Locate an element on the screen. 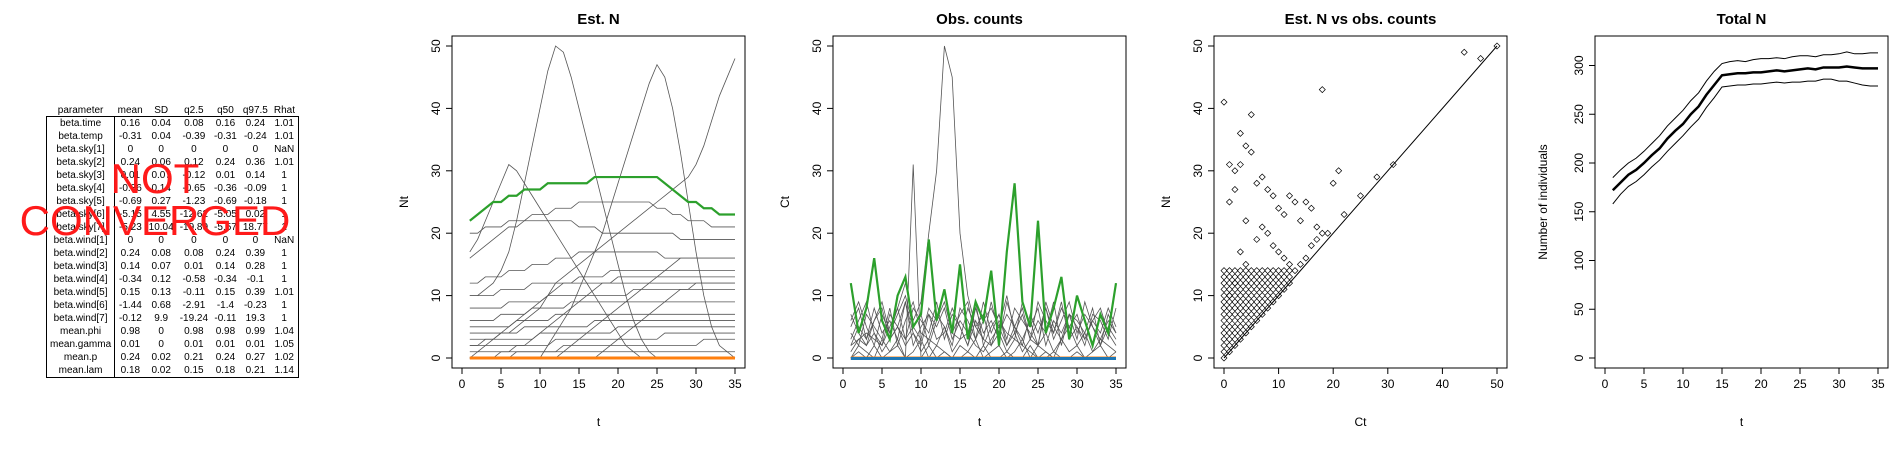 The image size is (1900, 450). y-tick-label: 10 is located at coordinates (436, 296).